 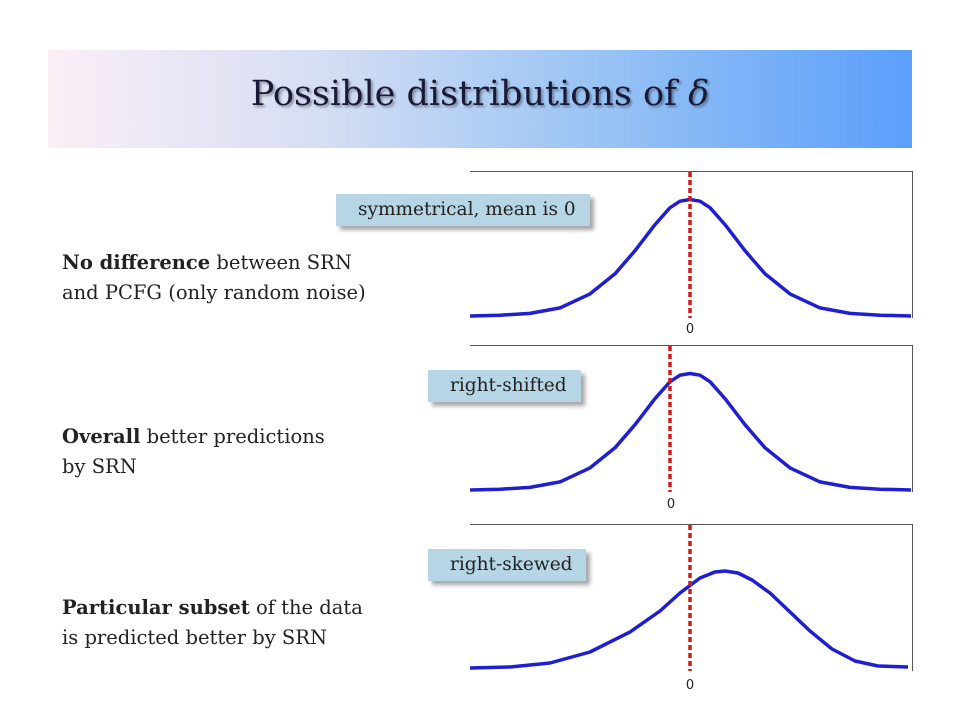 I want to click on panel-1-annotation: symmetrical, mean is 0, so click(x=463, y=210).